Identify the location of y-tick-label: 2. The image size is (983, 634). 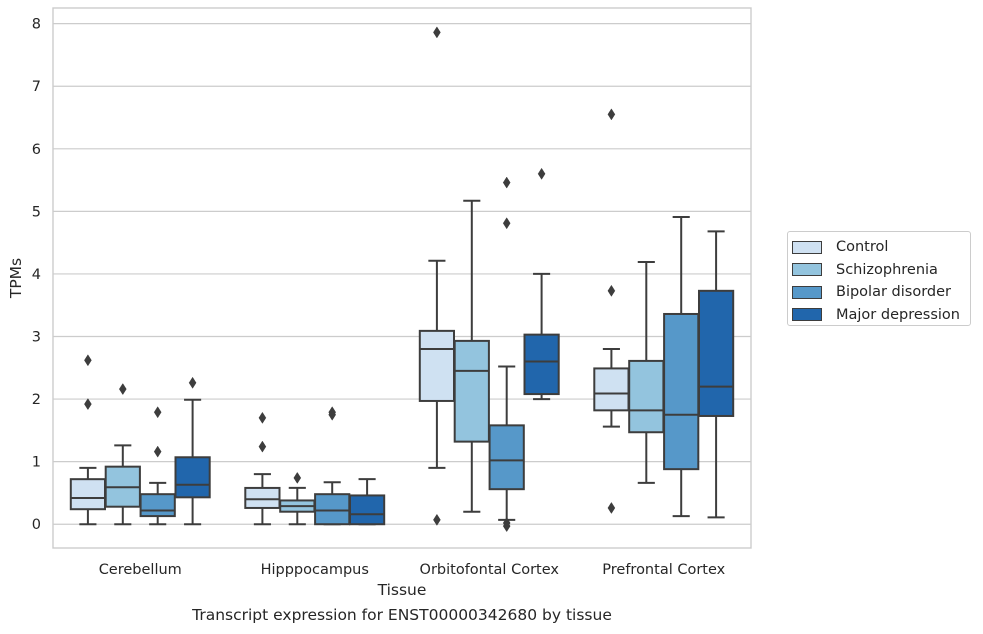
(36, 400).